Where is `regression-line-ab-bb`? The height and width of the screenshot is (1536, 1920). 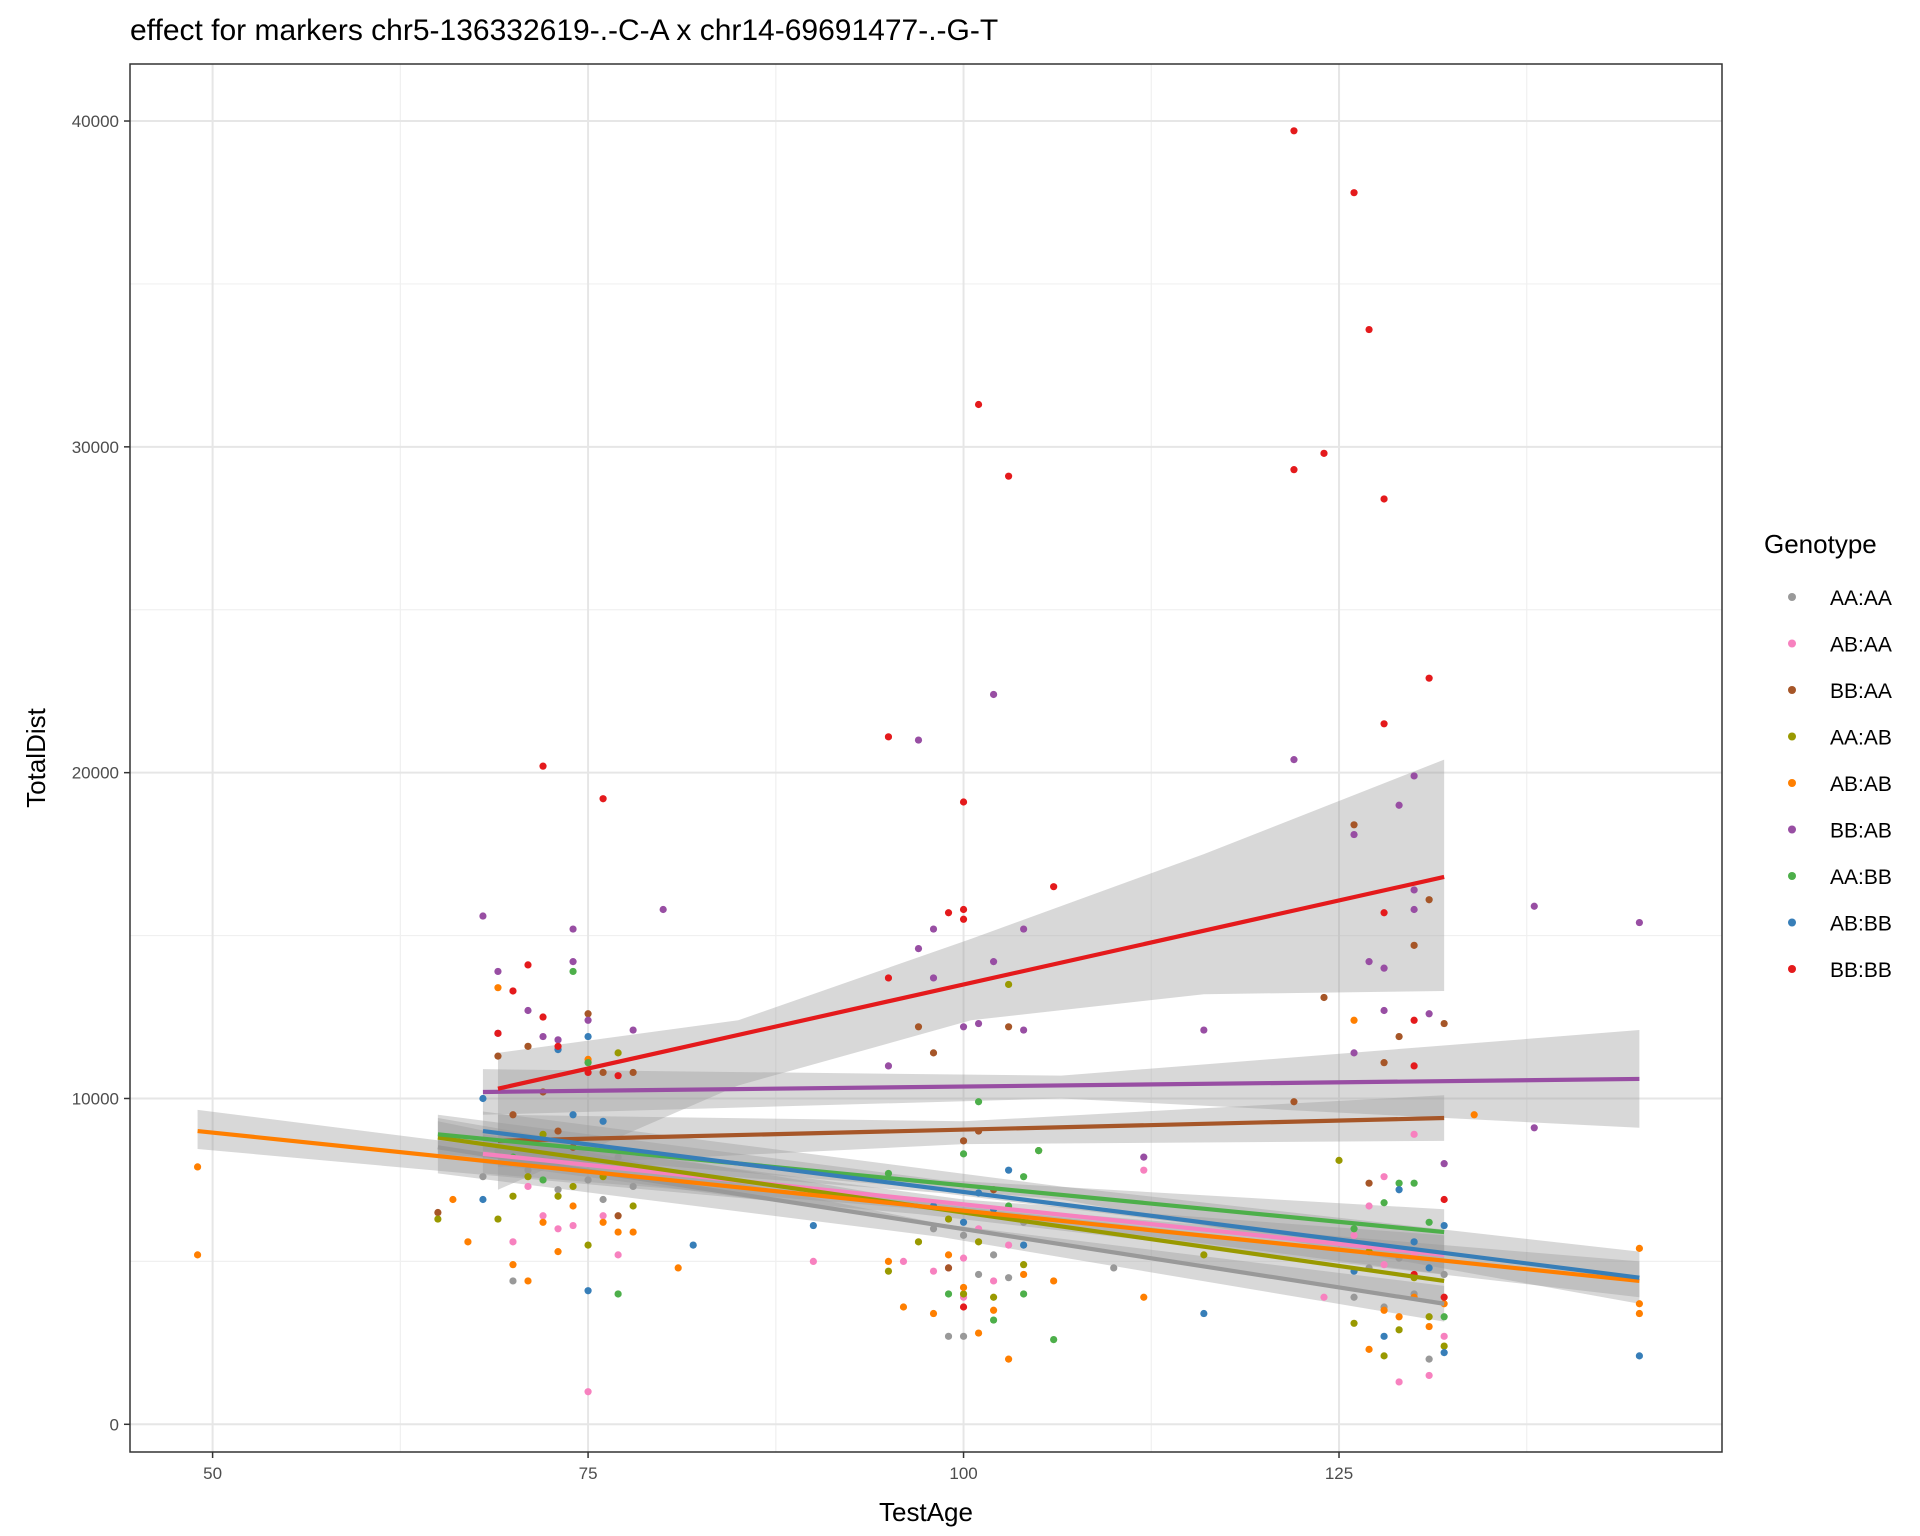
regression-line-ab-bb is located at coordinates (1061, 1204).